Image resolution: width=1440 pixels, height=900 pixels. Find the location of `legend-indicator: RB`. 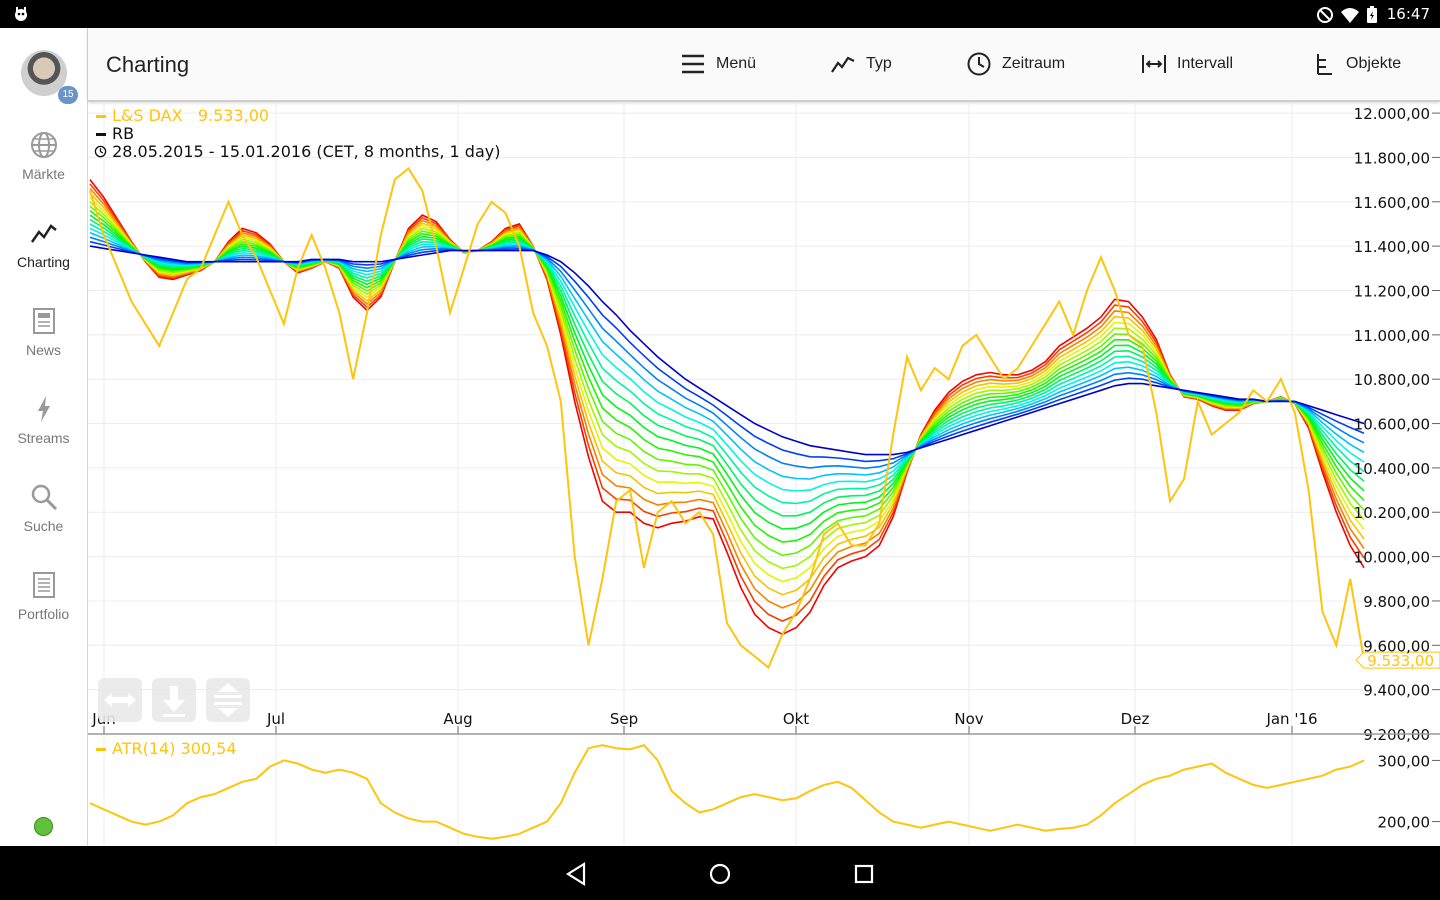

legend-indicator: RB is located at coordinates (115, 133).